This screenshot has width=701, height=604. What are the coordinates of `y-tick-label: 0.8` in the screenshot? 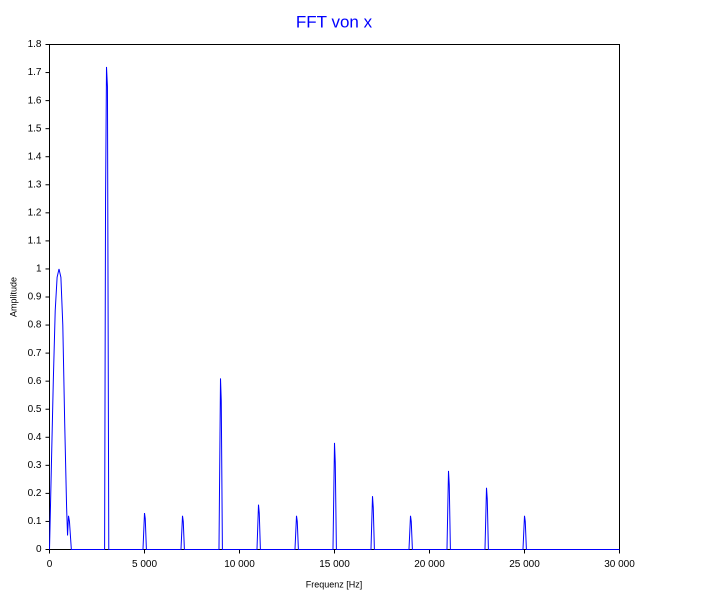 It's located at (35, 325).